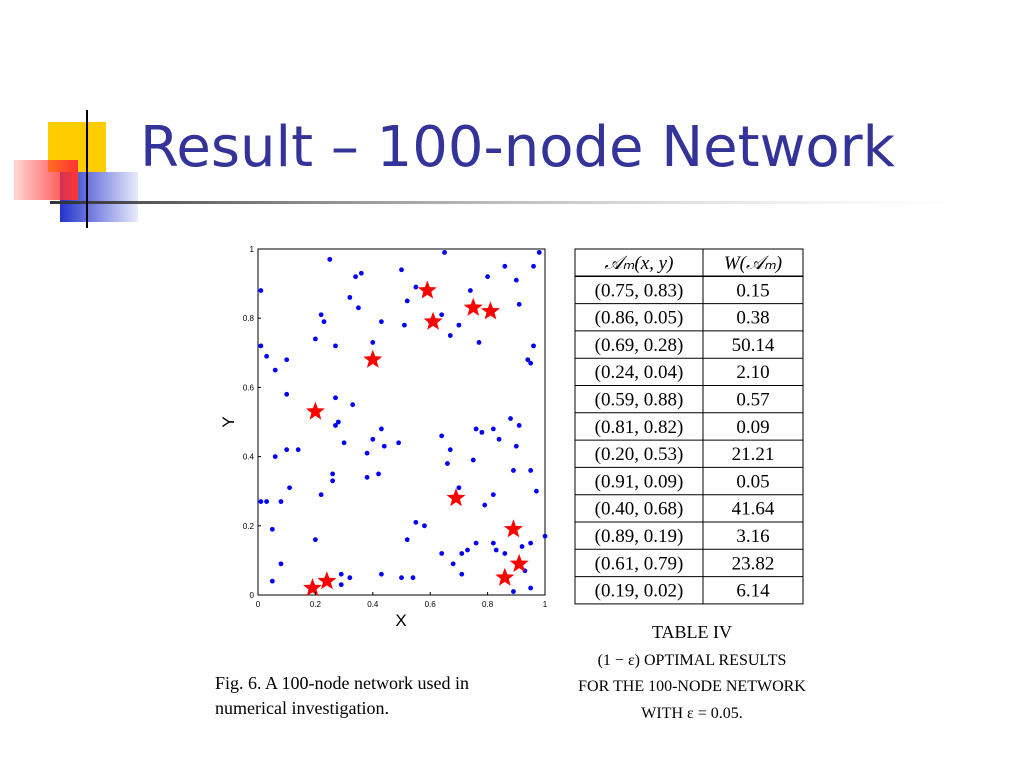  What do you see at coordinates (401, 422) in the screenshot?
I see `plot-frame` at bounding box center [401, 422].